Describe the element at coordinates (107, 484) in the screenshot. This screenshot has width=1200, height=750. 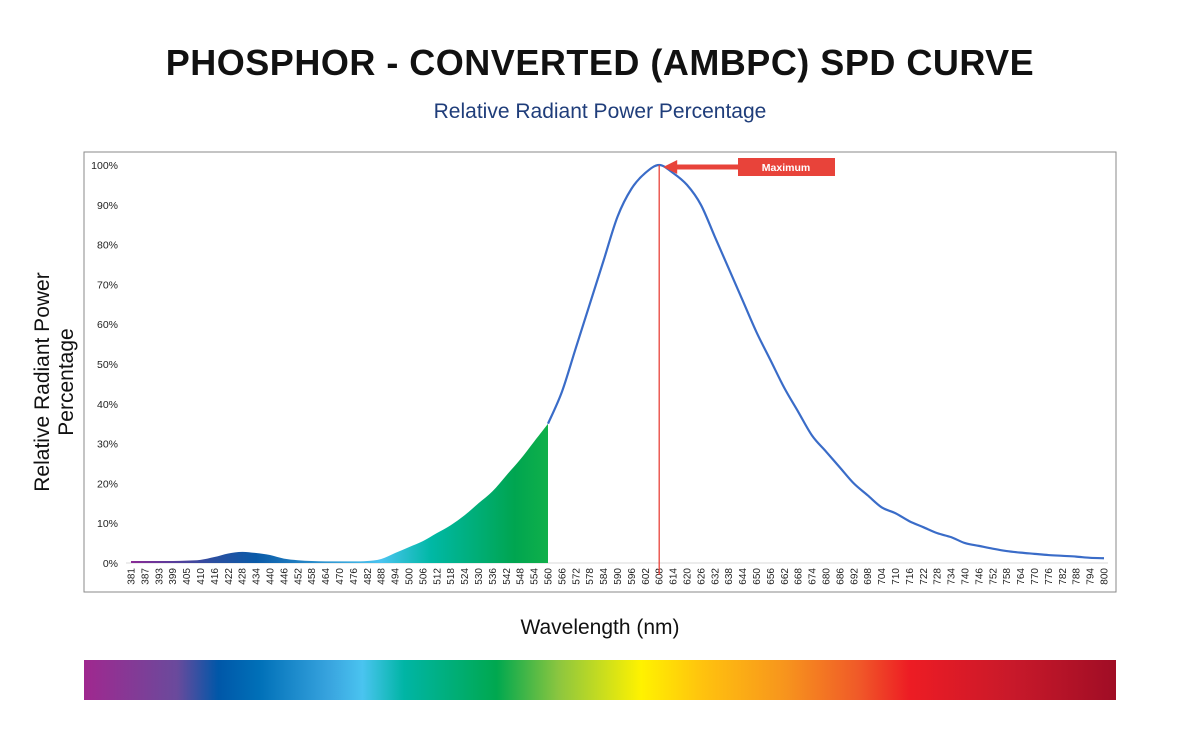
I see `y-tick-label: 20%` at that location.